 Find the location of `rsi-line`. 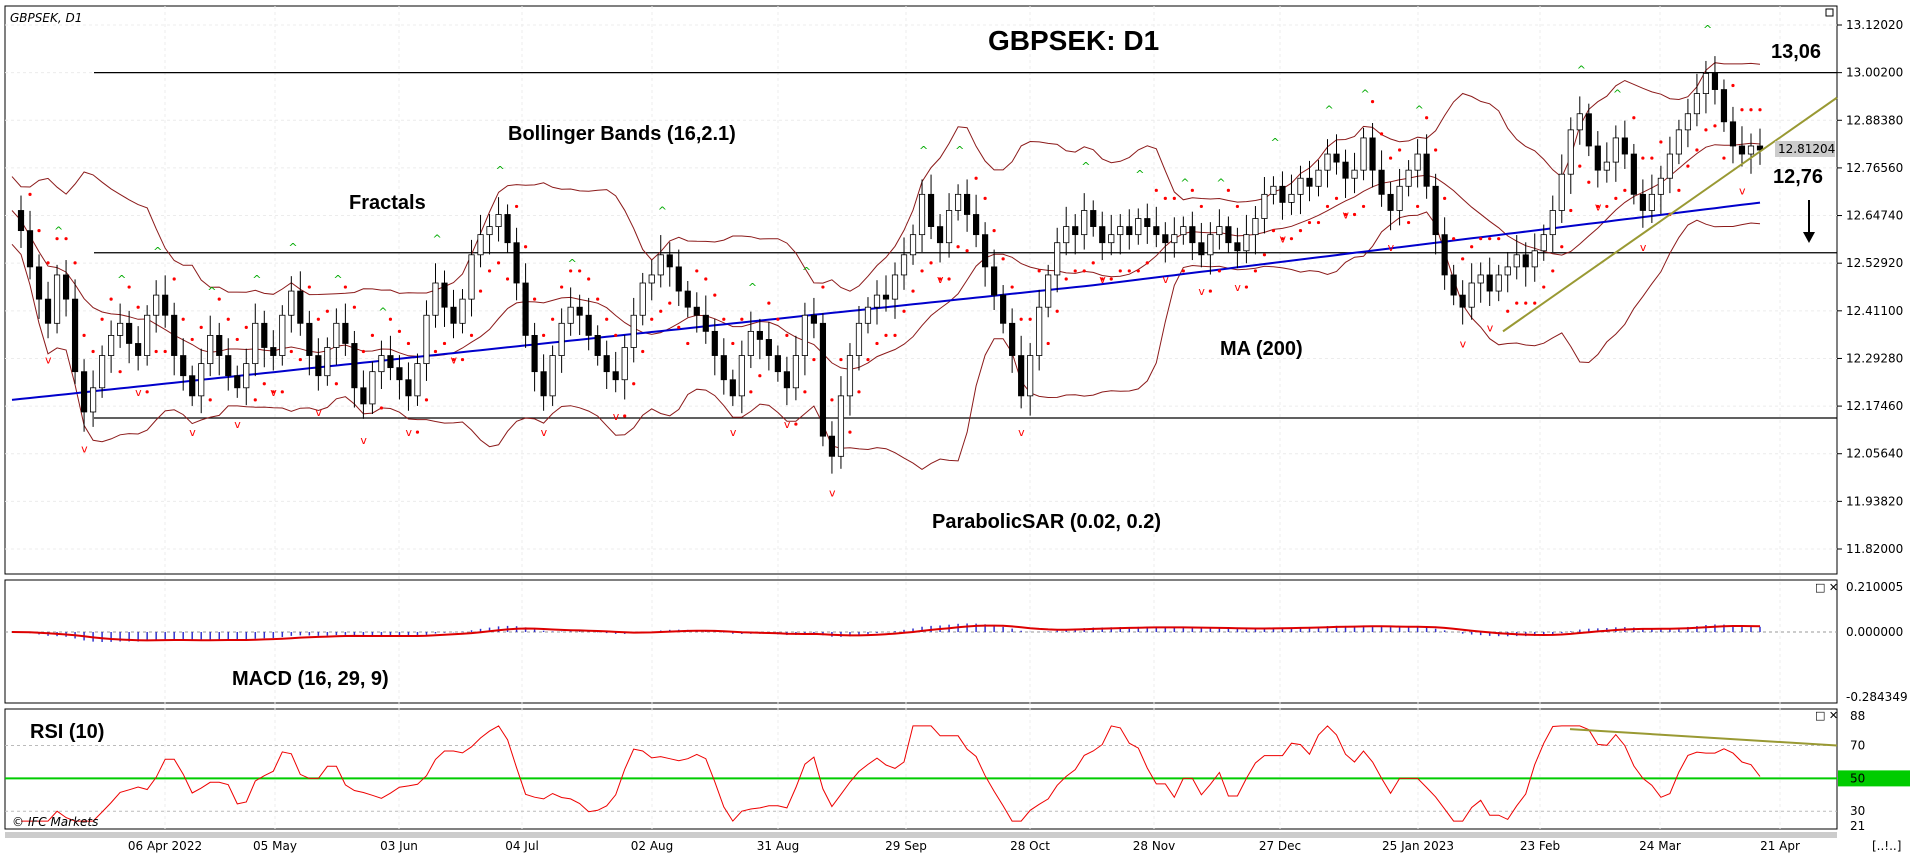

rsi-line is located at coordinates (891, 773).